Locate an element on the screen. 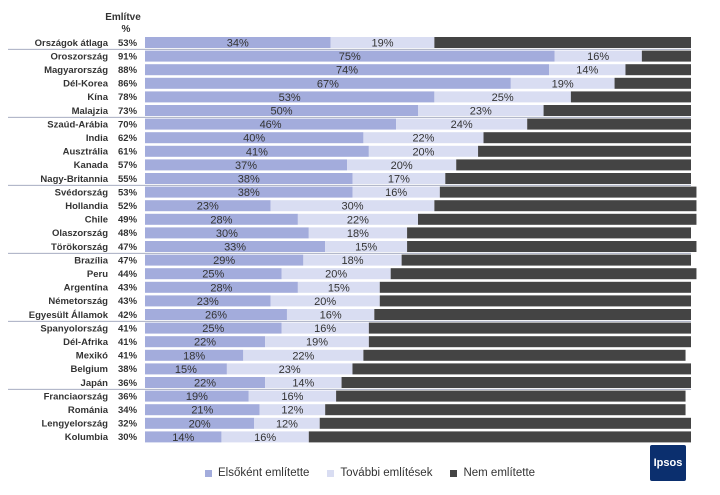  bar-first-nemetorszag is located at coordinates (208, 301).